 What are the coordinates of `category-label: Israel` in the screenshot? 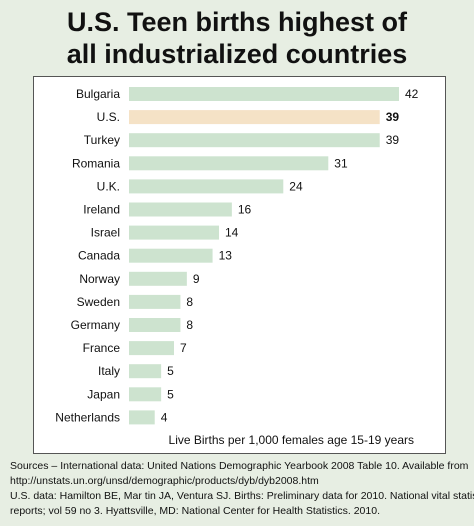 It's located at (105, 233).